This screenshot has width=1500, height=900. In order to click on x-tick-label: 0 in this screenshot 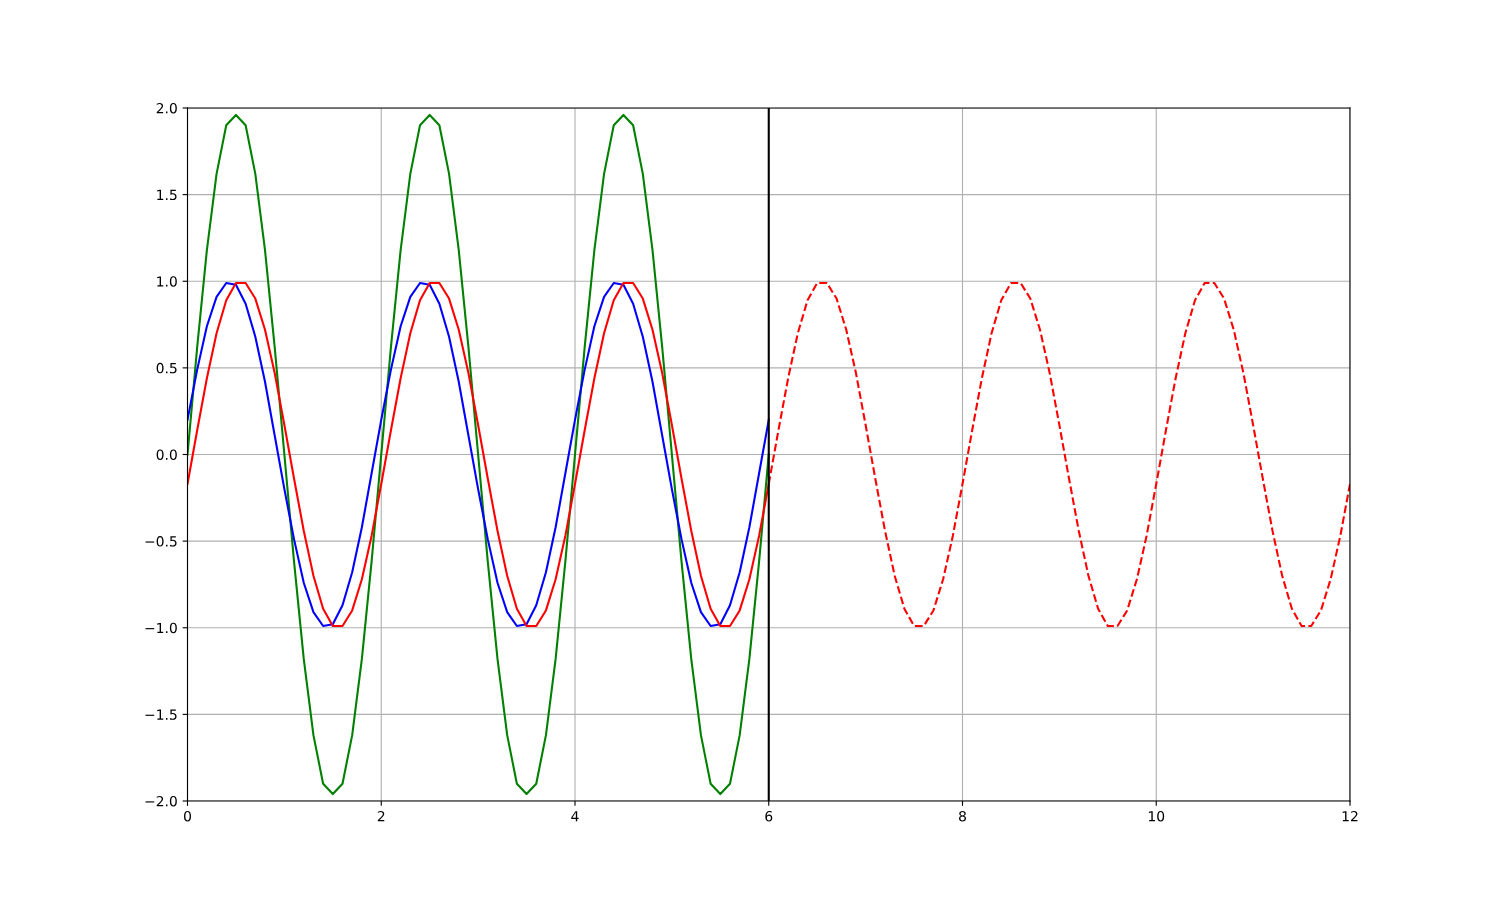, I will do `click(187, 816)`.